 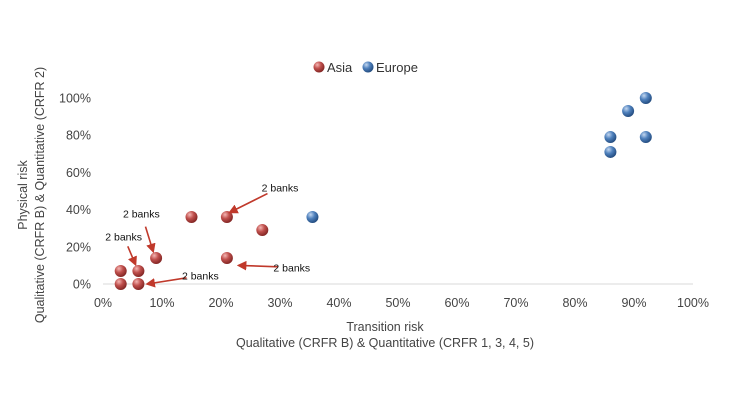 I want to click on x-tick-label: 90%, so click(x=633, y=303).